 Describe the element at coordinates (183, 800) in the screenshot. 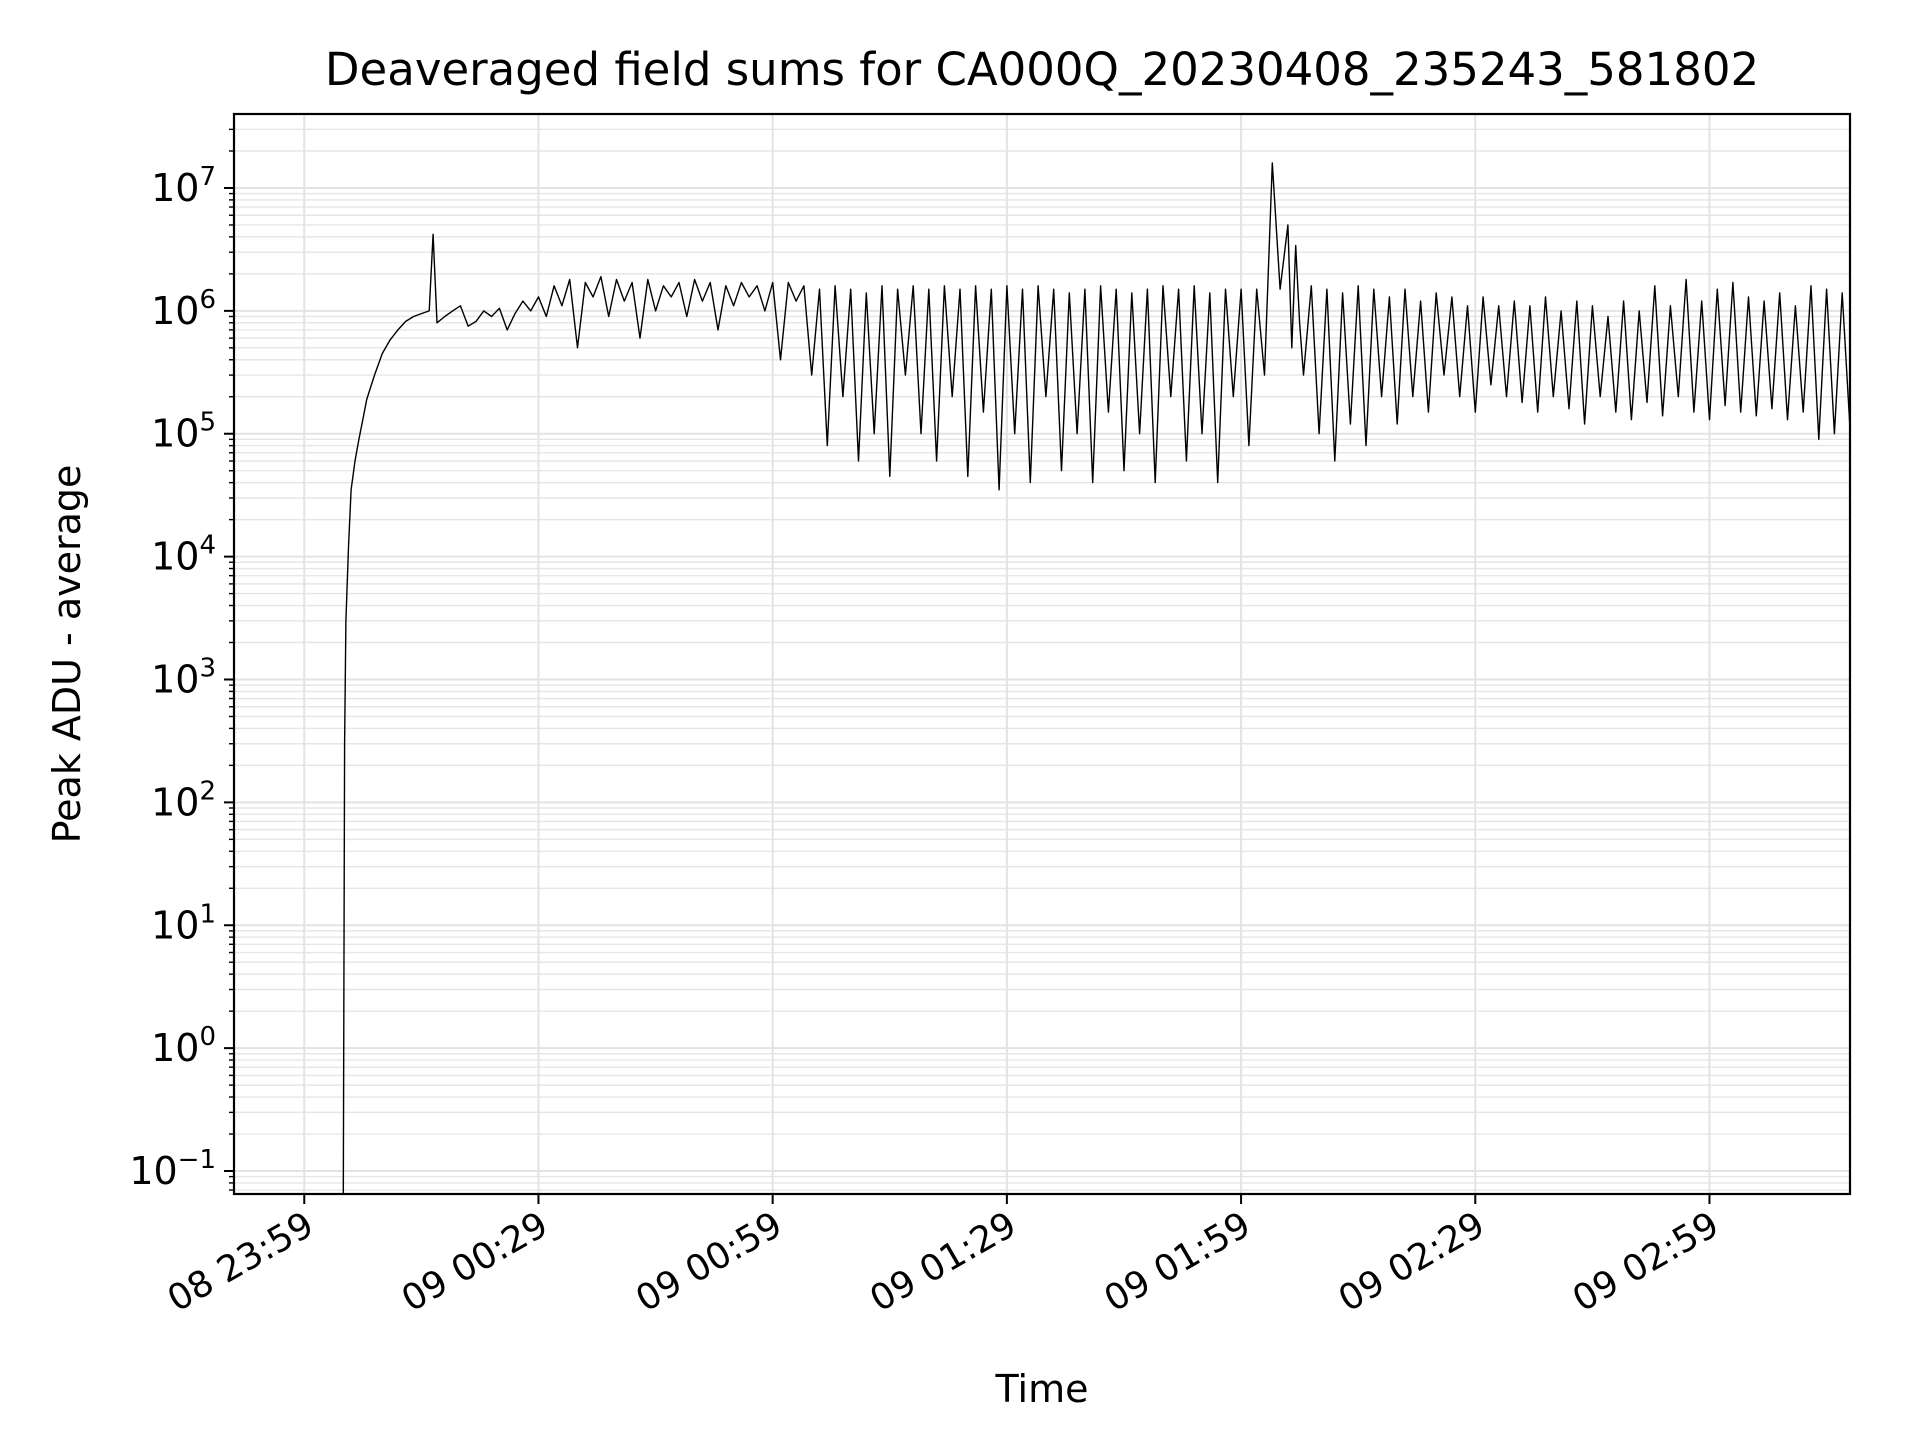

I see `y-tick-label: 10²` at that location.